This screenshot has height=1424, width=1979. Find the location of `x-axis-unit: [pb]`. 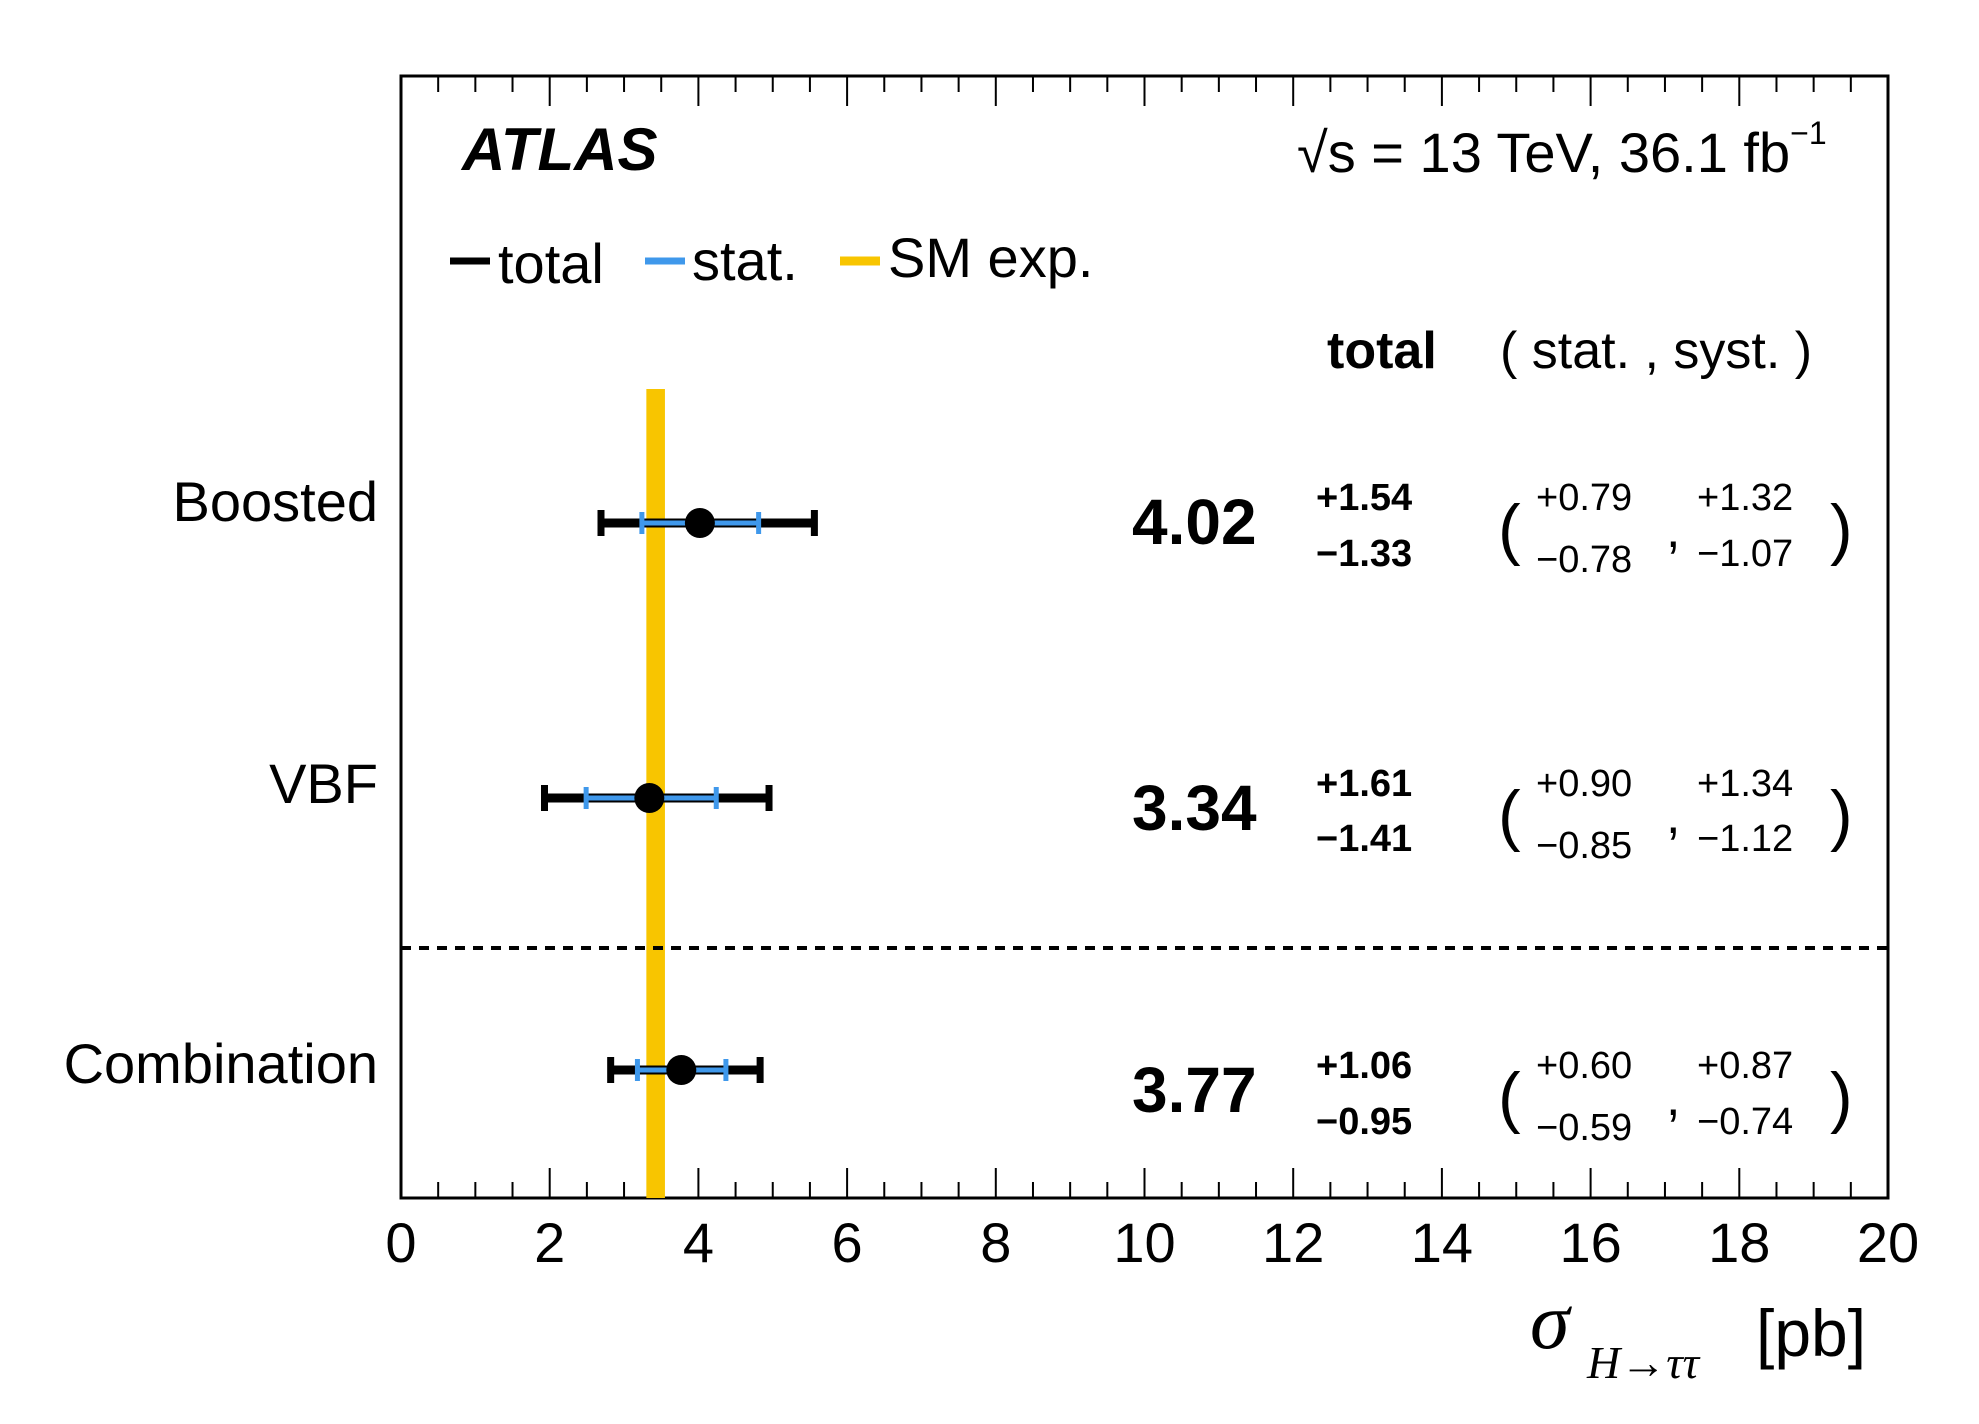

x-axis-unit: [pb] is located at coordinates (1811, 1333).